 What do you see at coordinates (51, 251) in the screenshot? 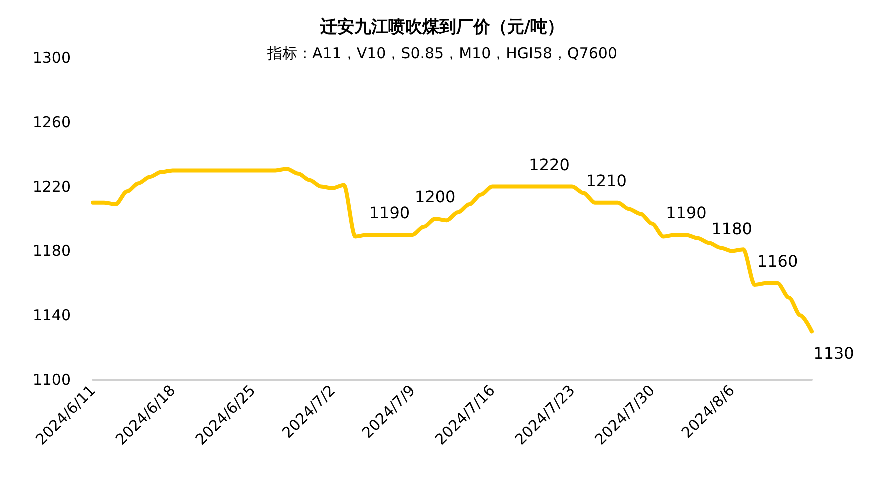
I see `y-tick-label: 1180` at bounding box center [51, 251].